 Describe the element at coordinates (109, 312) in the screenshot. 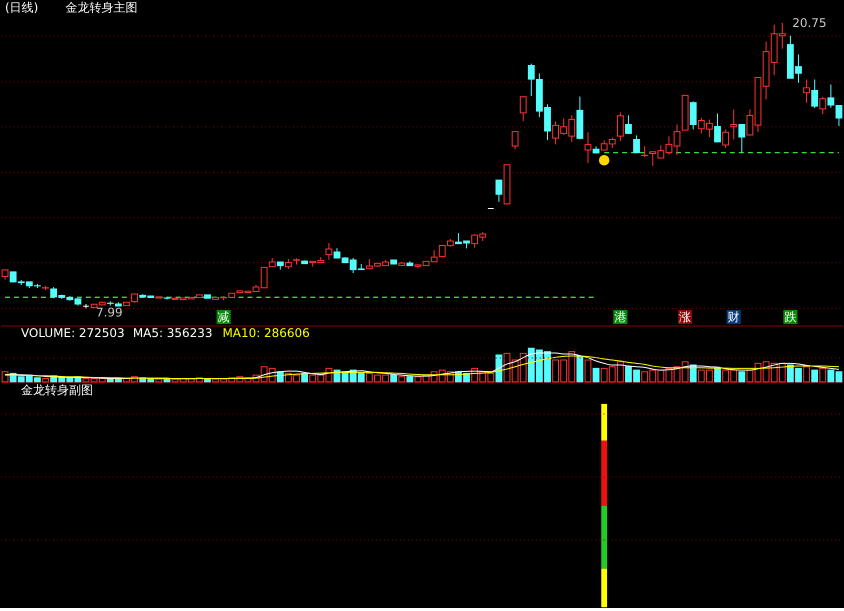

I see `annotation: 7.99` at that location.